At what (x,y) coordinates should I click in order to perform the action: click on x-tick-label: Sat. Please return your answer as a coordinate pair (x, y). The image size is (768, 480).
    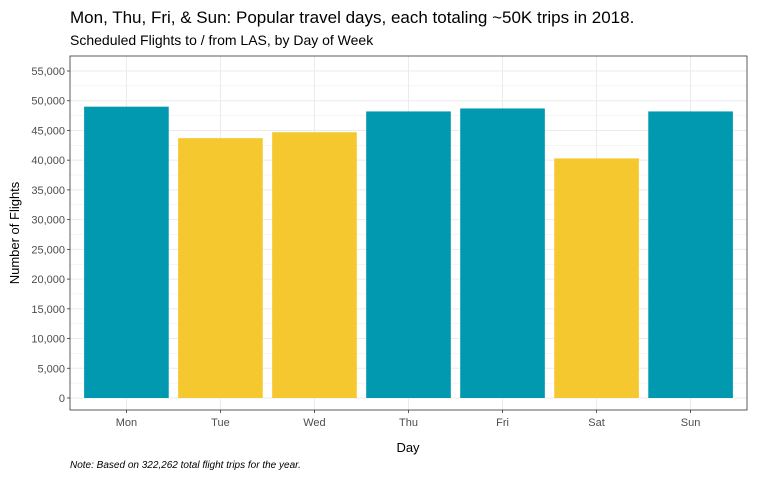
    Looking at the image, I should click on (596, 423).